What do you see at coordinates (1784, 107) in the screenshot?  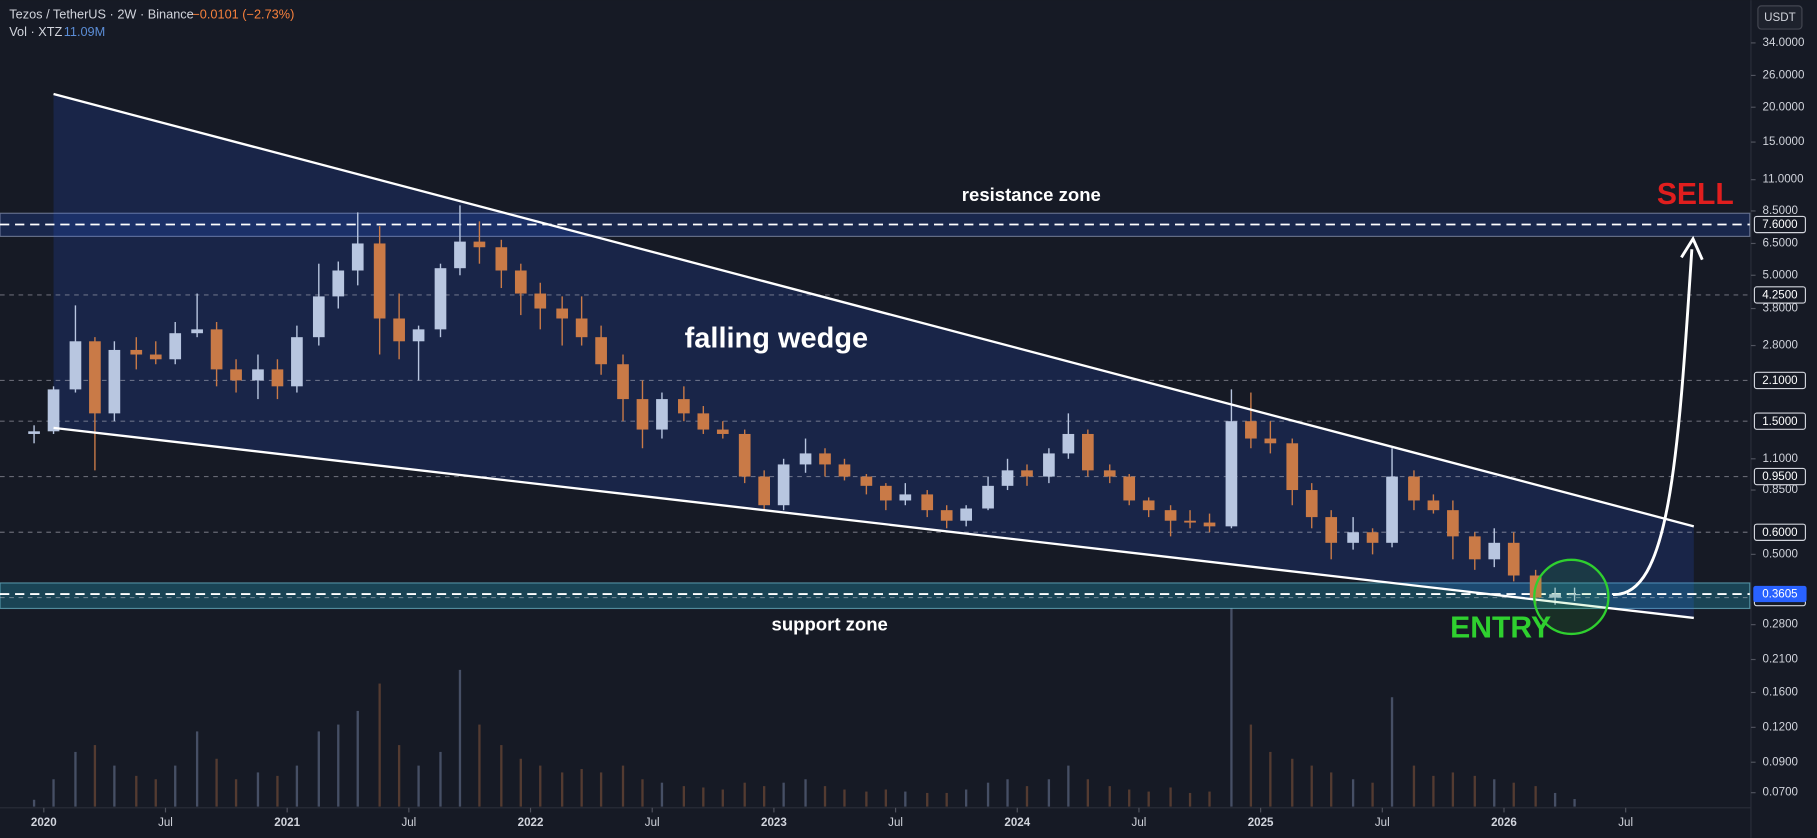 I see `y-tick-label: 20.0000` at bounding box center [1784, 107].